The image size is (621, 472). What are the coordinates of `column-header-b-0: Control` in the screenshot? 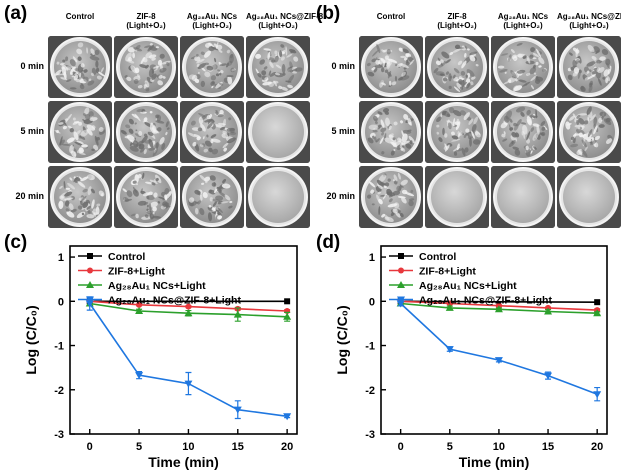 It's located at (391, 16).